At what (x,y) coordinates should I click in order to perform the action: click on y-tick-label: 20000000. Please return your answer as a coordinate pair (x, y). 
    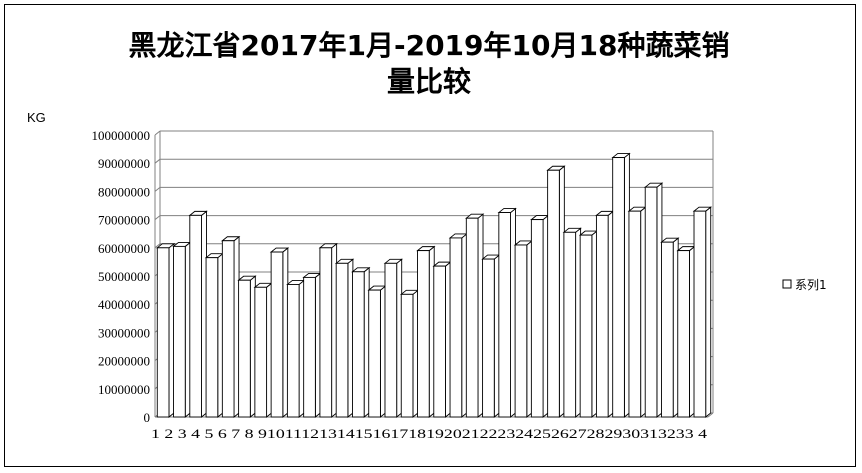
    Looking at the image, I should click on (124, 361).